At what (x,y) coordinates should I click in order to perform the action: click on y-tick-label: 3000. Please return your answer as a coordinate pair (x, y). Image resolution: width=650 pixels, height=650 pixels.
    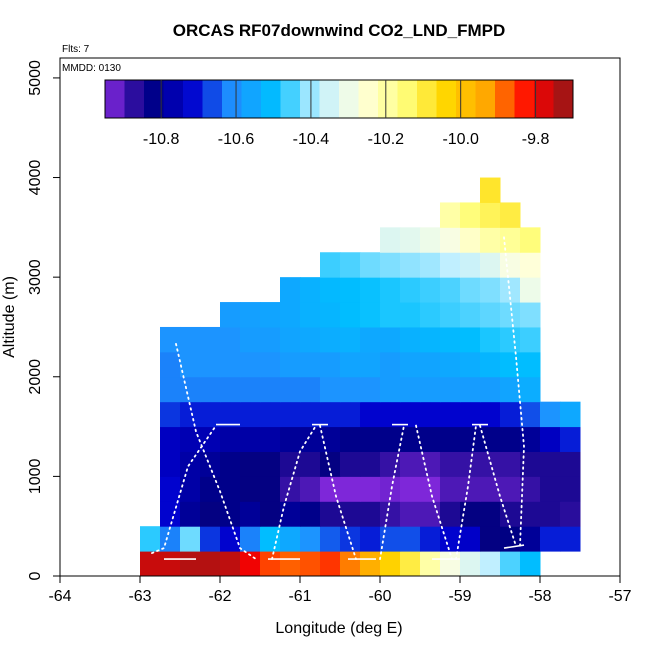
    Looking at the image, I should click on (35, 277).